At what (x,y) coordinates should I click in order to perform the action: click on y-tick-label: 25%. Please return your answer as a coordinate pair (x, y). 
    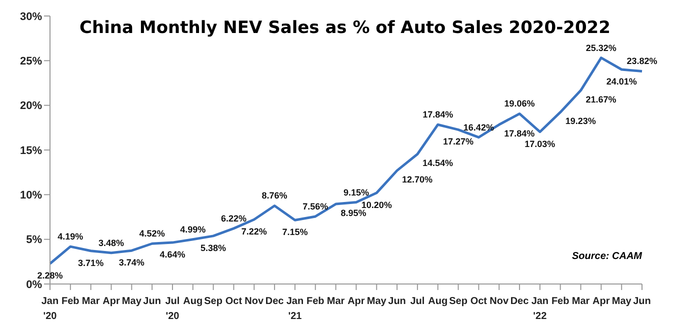
    Looking at the image, I should click on (31, 62).